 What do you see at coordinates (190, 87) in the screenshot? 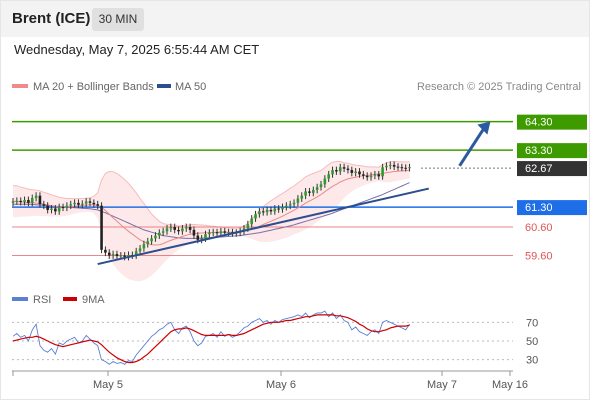
I see `ma50-legend-label: MA 50` at bounding box center [190, 87].